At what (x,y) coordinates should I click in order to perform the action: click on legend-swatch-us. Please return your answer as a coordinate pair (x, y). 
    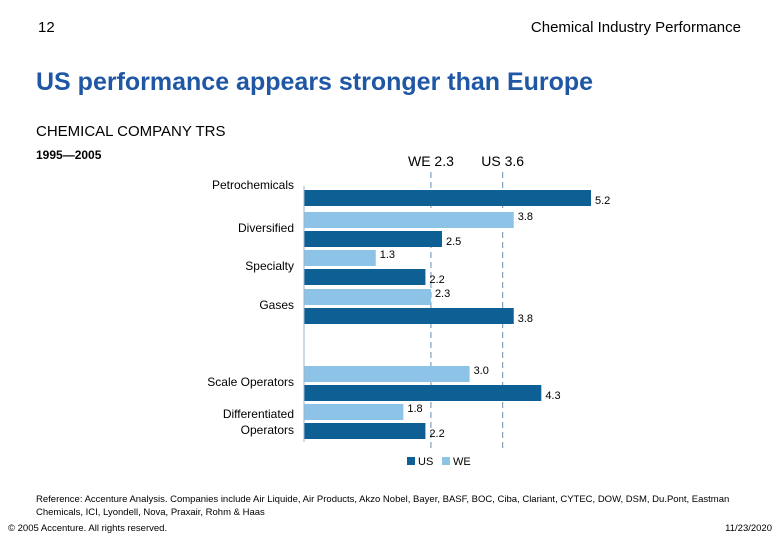
    Looking at the image, I should click on (411, 461).